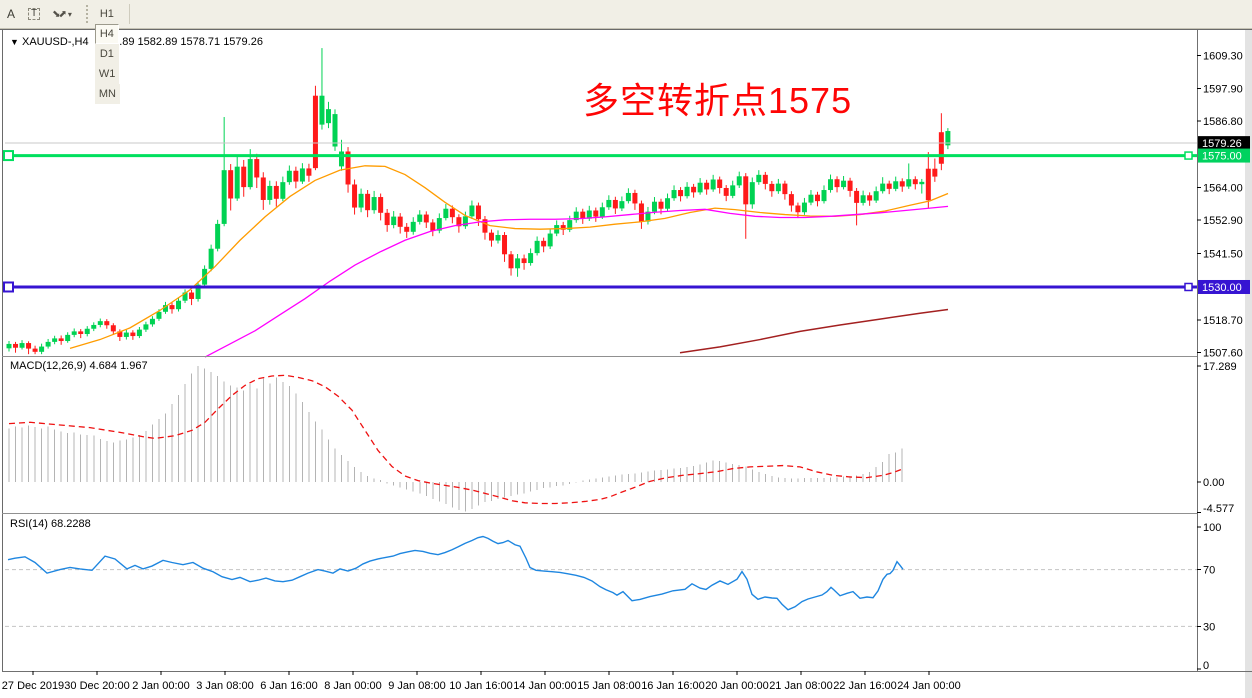  What do you see at coordinates (130, 14) in the screenshot?
I see `toolbar-separator` at bounding box center [130, 14].